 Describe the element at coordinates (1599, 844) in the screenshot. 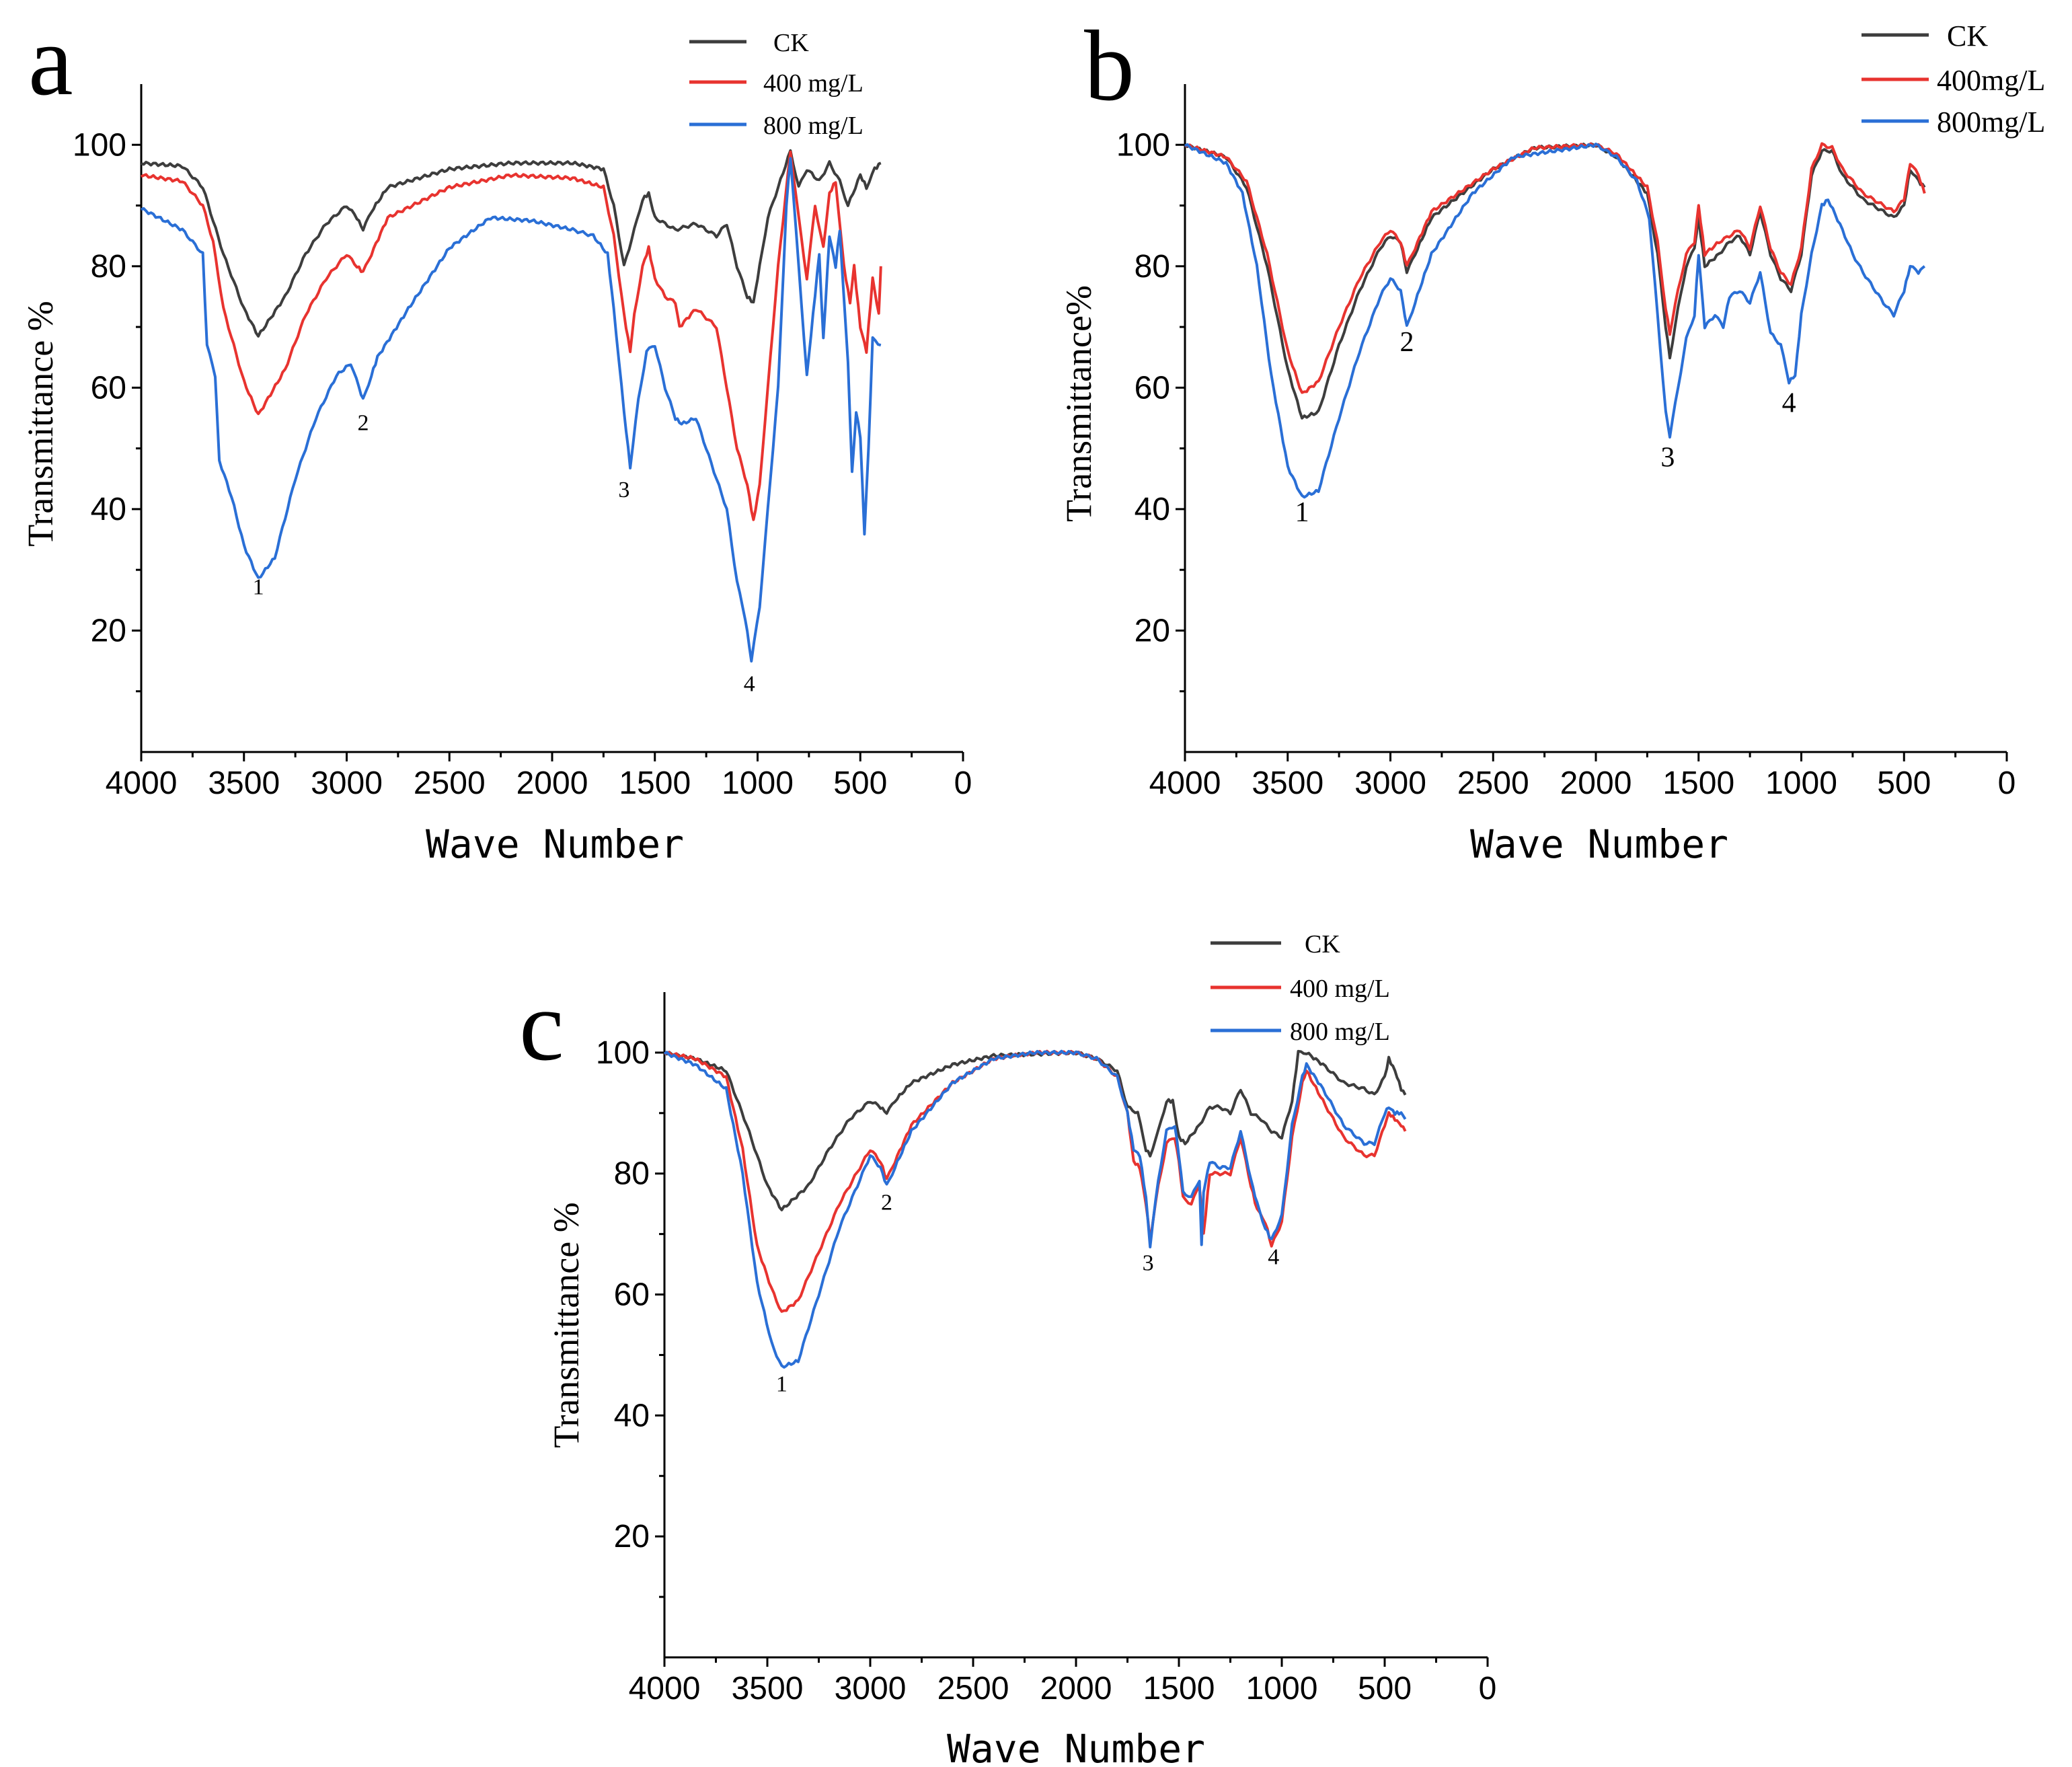

I see `panel-b-xlabel: Wave Number` at that location.